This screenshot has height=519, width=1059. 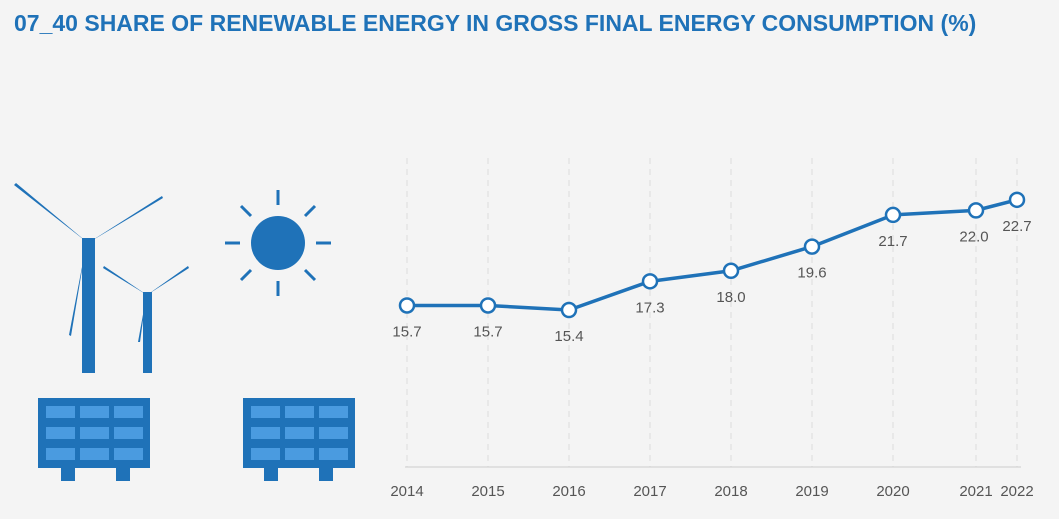 What do you see at coordinates (146, 319) in the screenshot?
I see `wind-turbine-small-icon` at bounding box center [146, 319].